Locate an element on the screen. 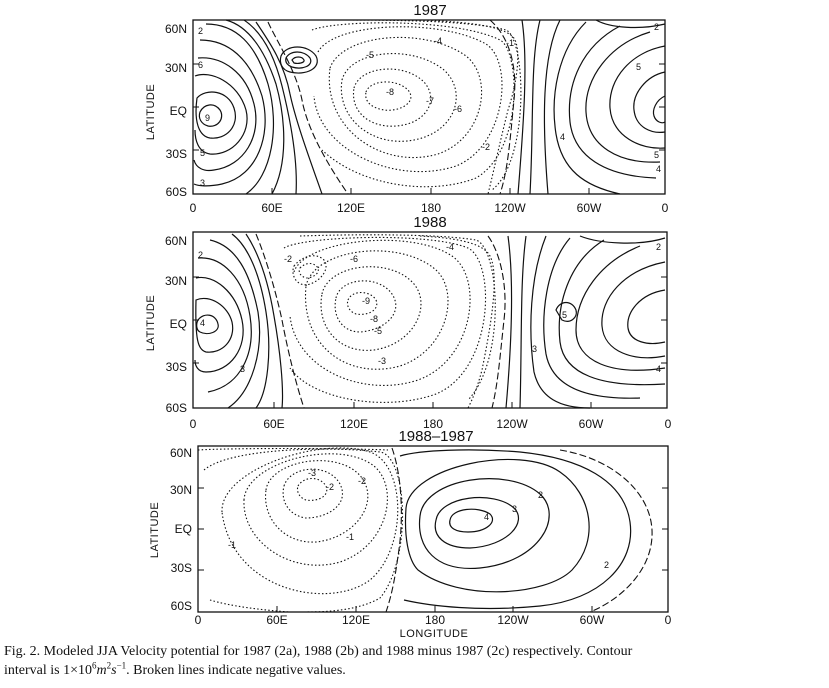 The image size is (829, 688). x-tick-label: 120E is located at coordinates (351, 208).